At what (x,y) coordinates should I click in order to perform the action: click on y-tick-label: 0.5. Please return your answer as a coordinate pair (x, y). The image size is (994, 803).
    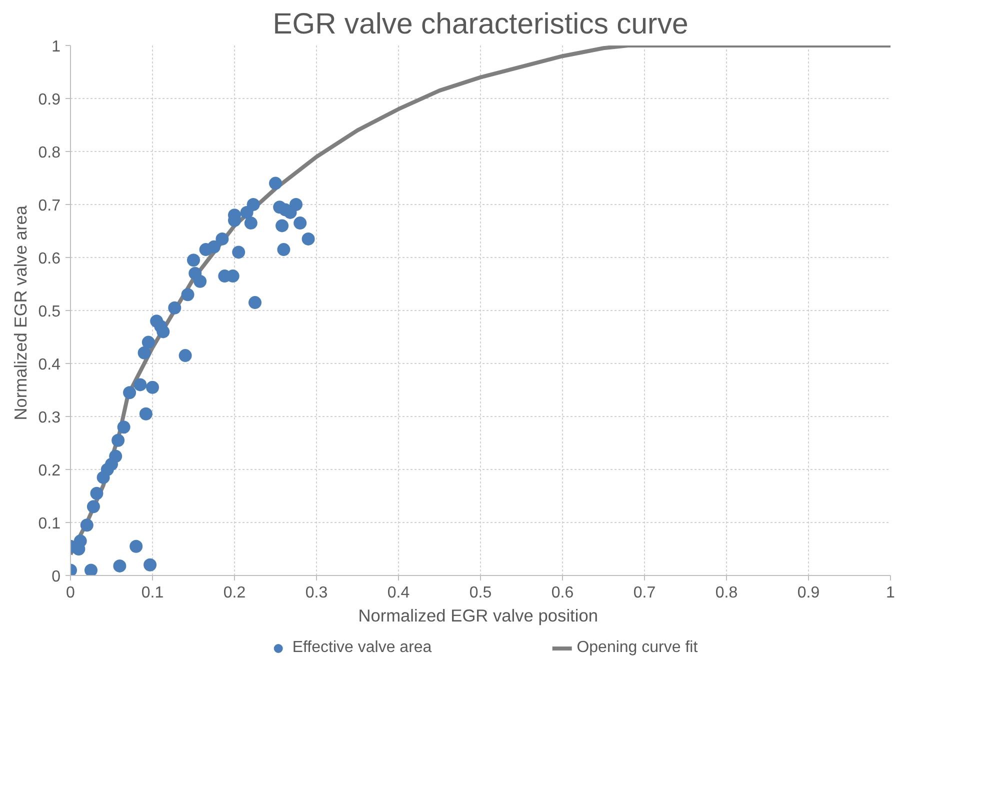
    Looking at the image, I should click on (49, 312).